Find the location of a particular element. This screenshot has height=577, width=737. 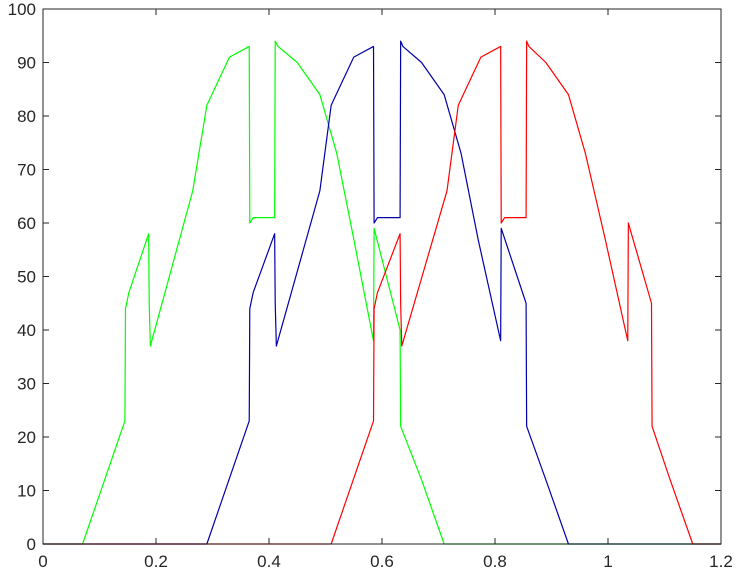

x-tick-label: 0.8 is located at coordinates (495, 561).